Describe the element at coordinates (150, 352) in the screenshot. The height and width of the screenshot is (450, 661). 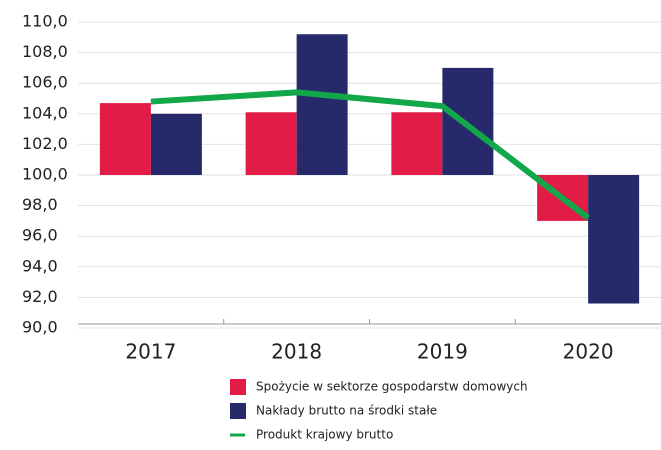
I see `x-tick-label: 2017` at that location.